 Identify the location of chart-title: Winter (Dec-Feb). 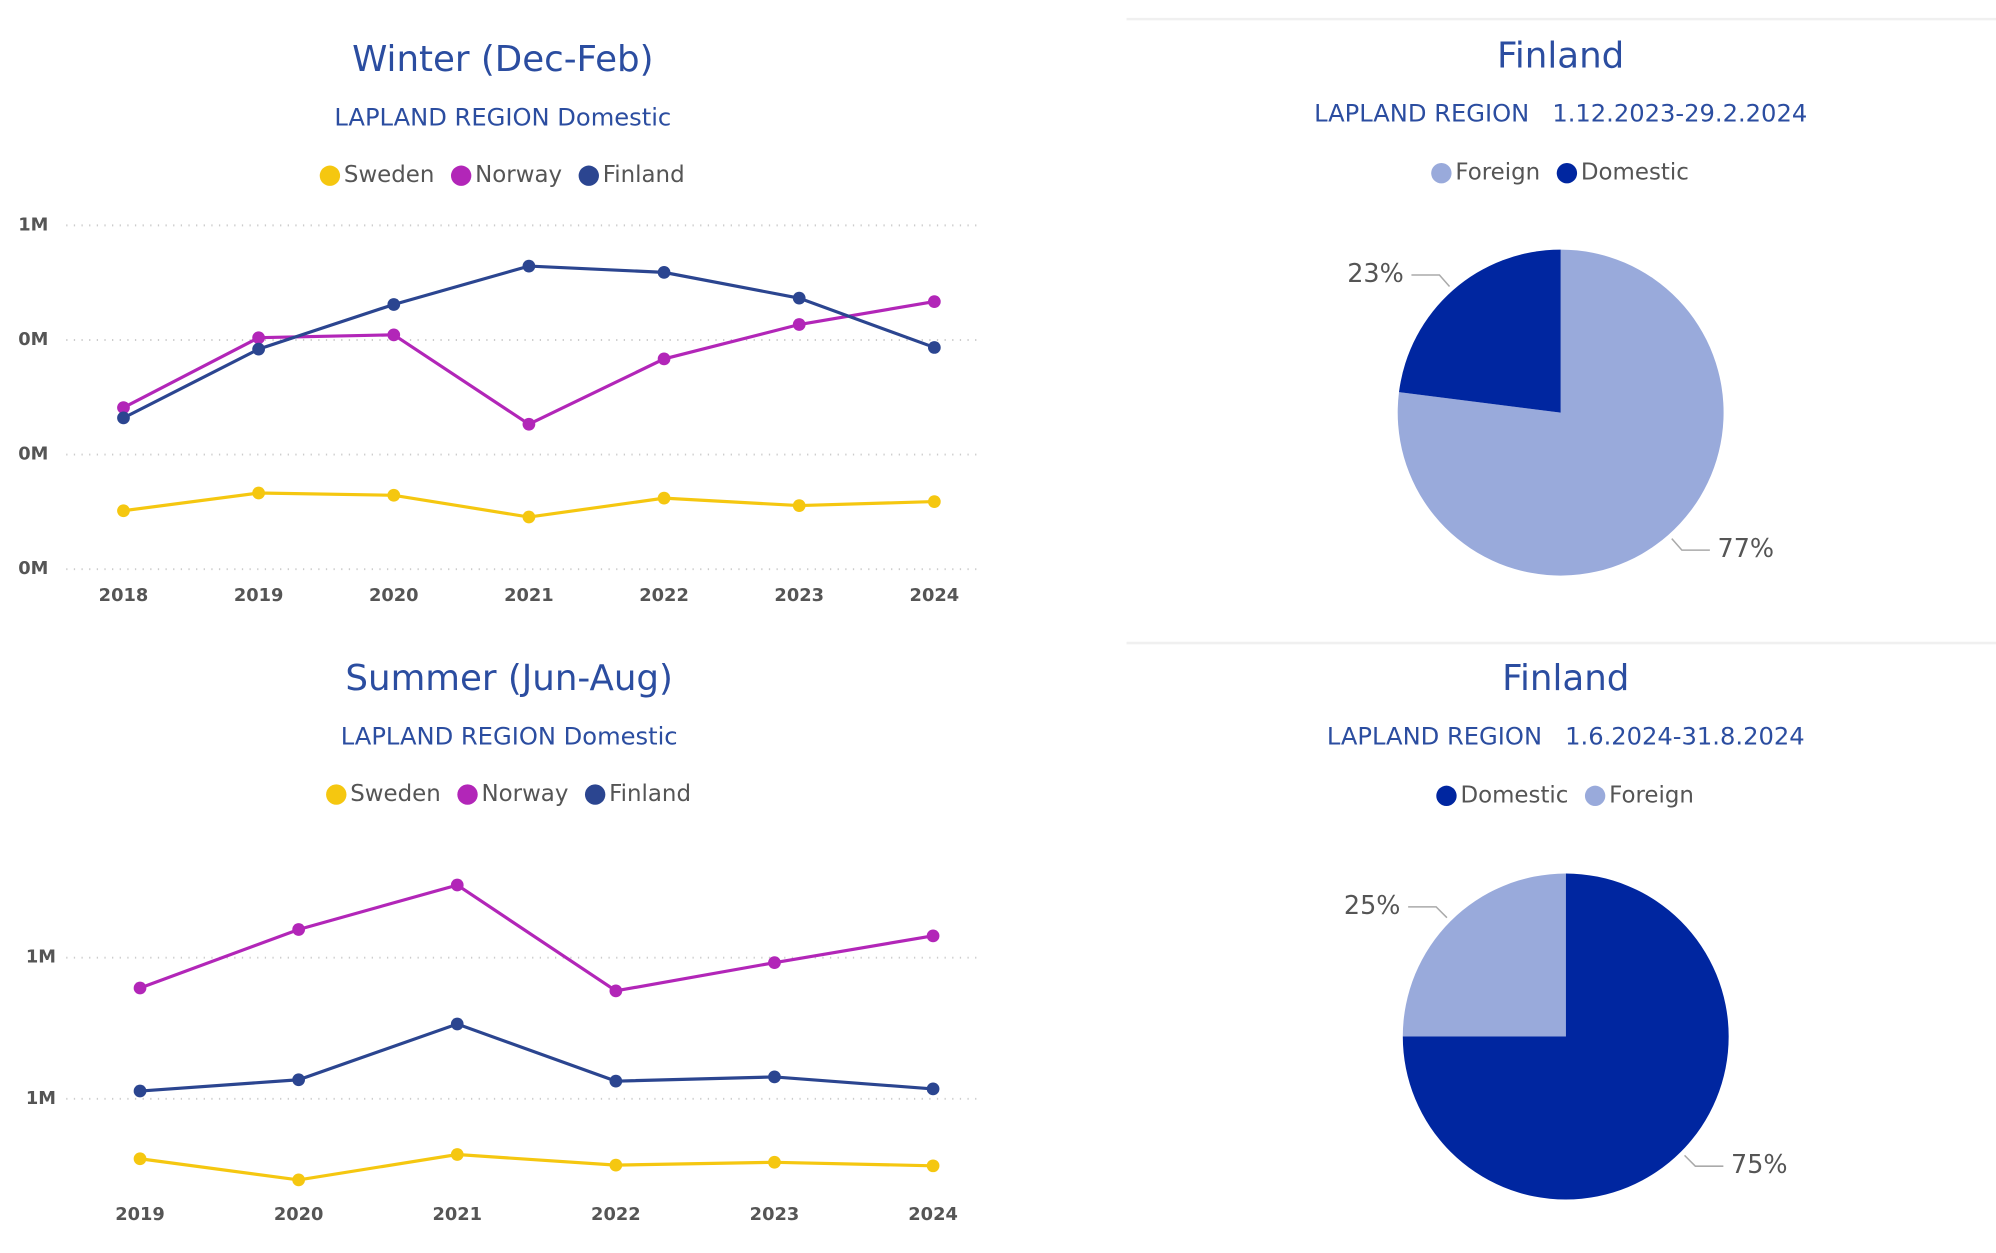
(502, 59).